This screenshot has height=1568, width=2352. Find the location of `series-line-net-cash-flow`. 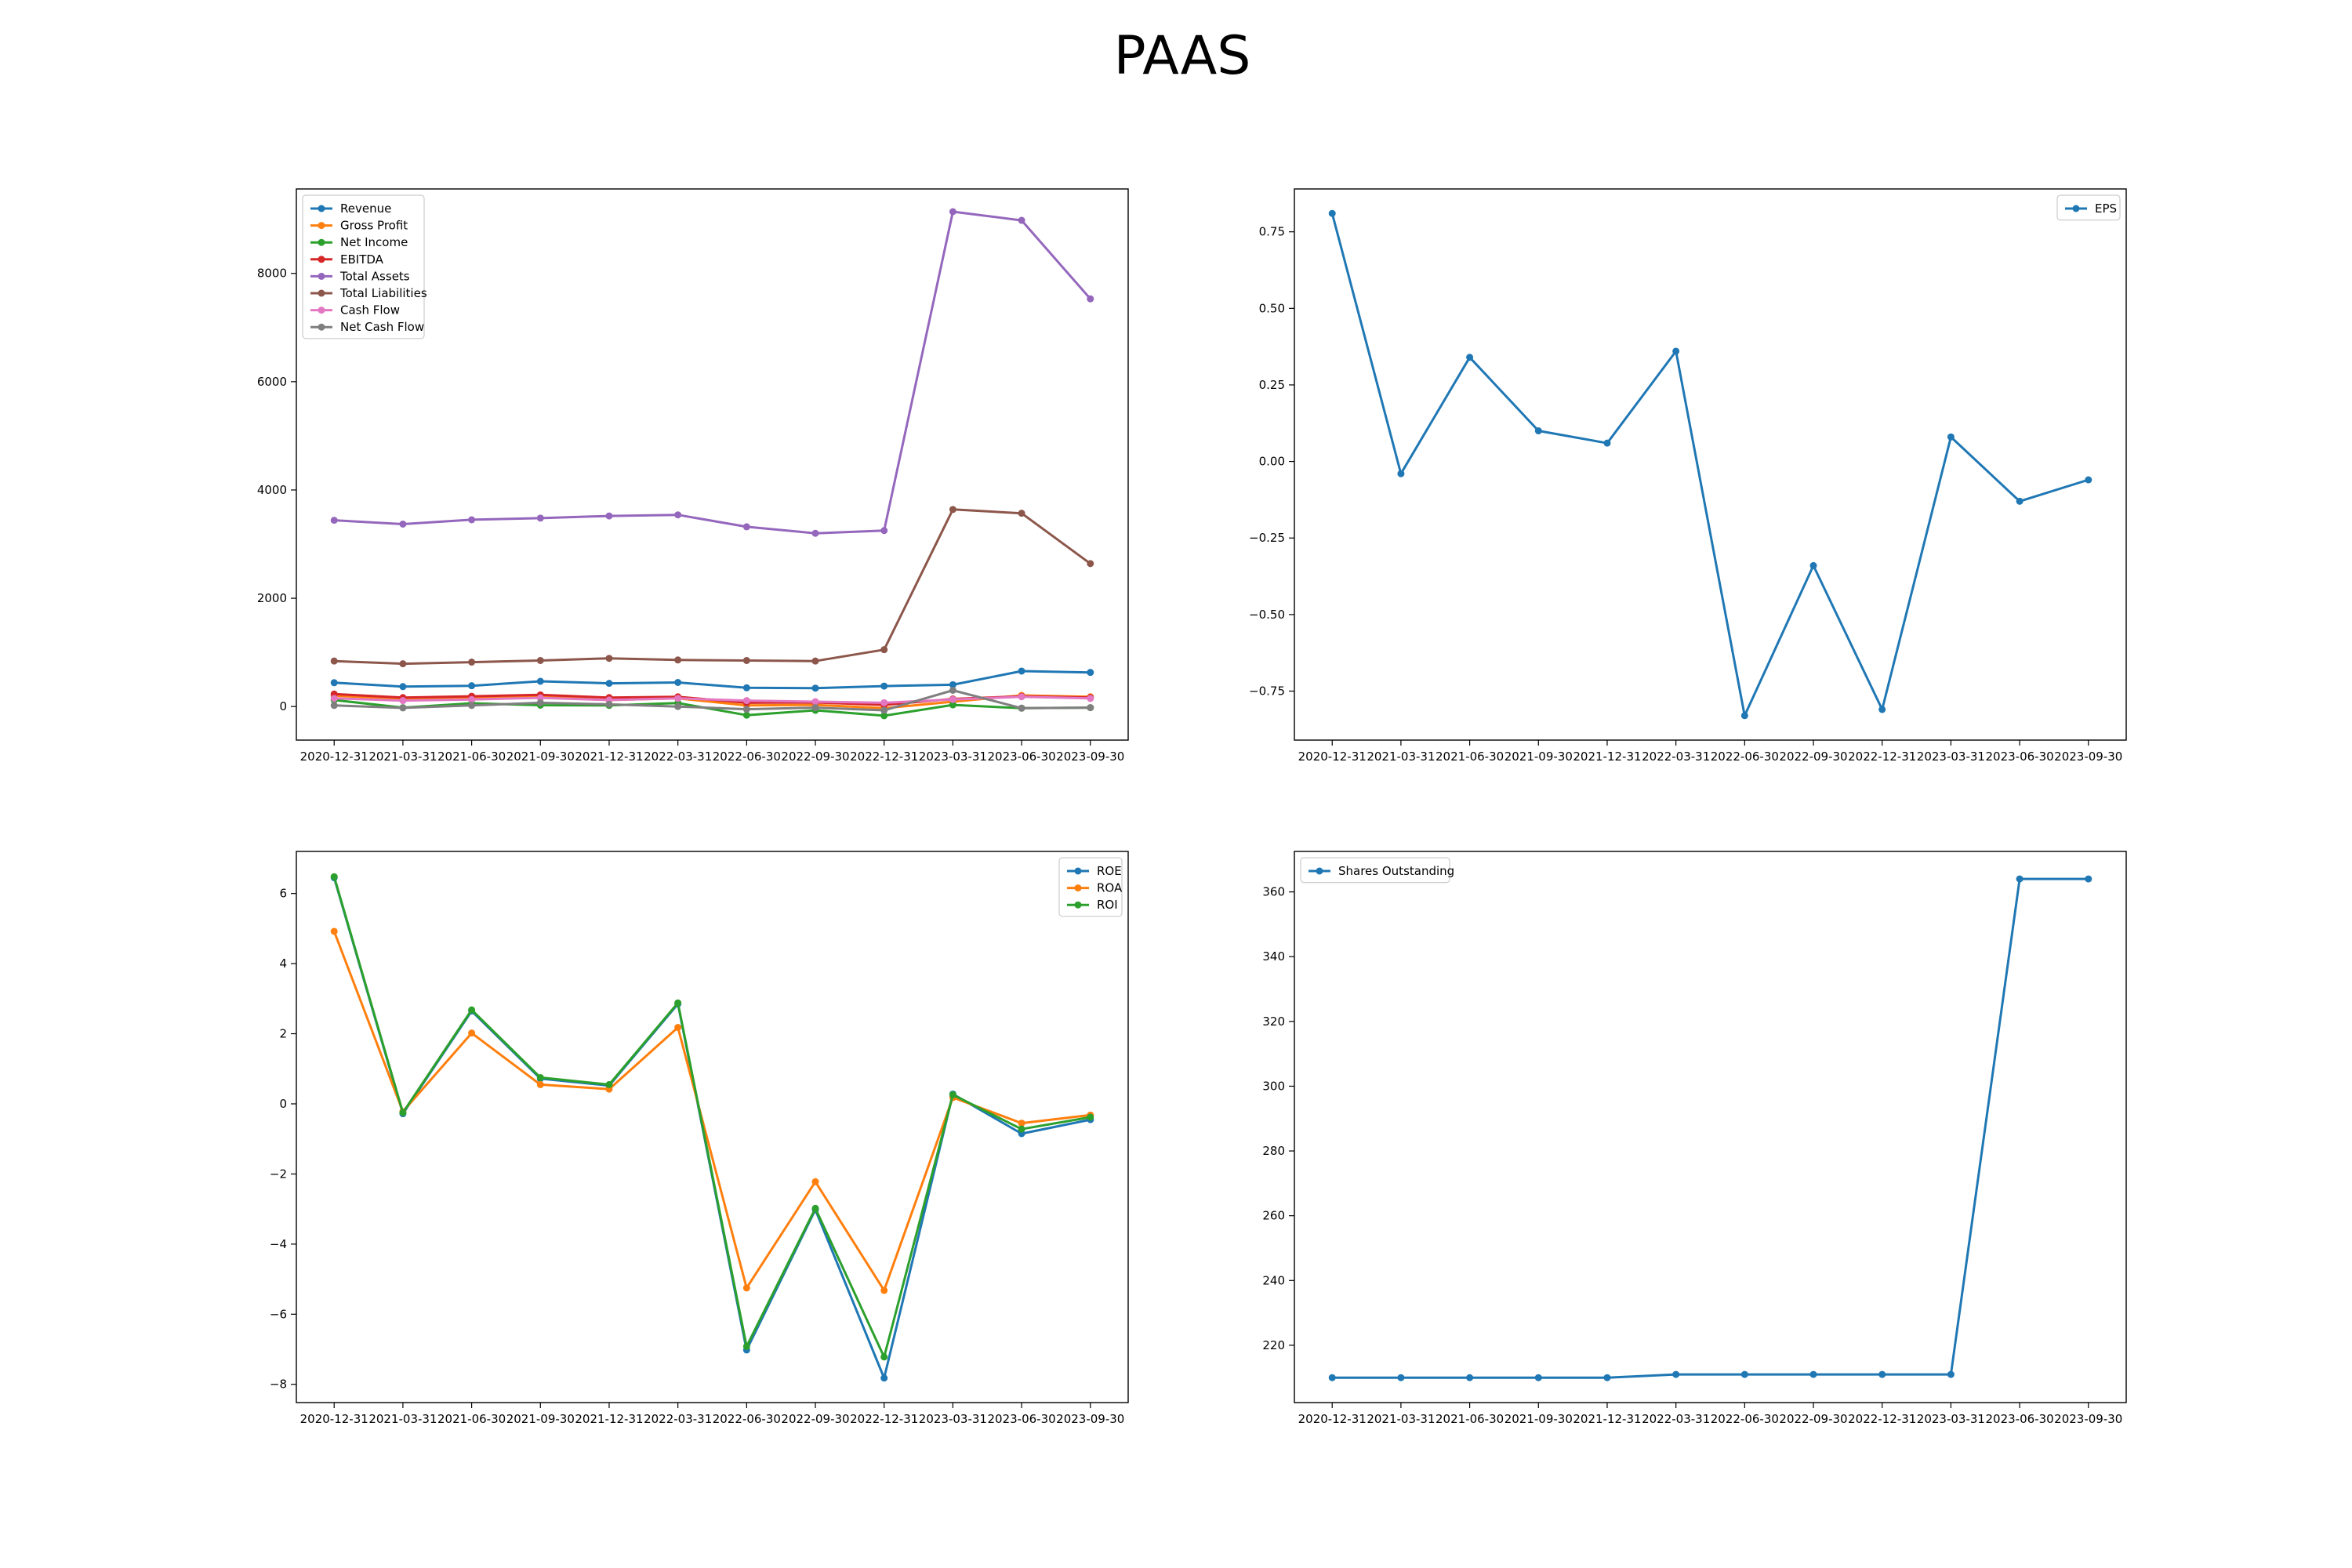

series-line-net-cash-flow is located at coordinates (712, 700).